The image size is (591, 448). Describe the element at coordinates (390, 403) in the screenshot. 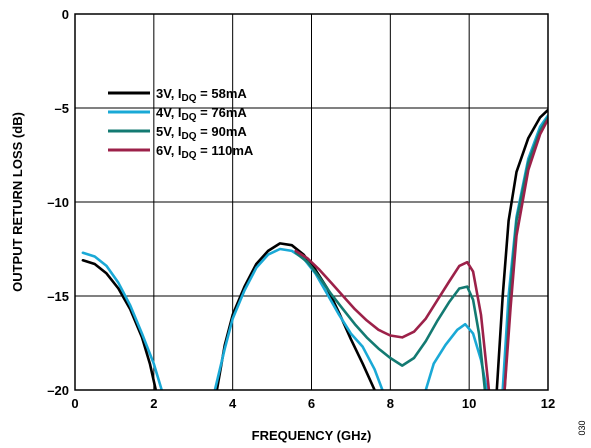

I see `x-tick-label: 8` at that location.